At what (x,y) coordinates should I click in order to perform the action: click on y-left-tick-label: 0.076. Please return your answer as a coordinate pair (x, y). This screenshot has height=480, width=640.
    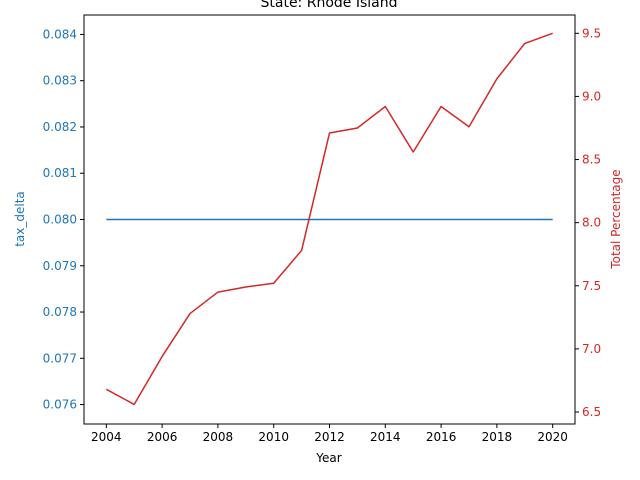
    Looking at the image, I should click on (60, 405).